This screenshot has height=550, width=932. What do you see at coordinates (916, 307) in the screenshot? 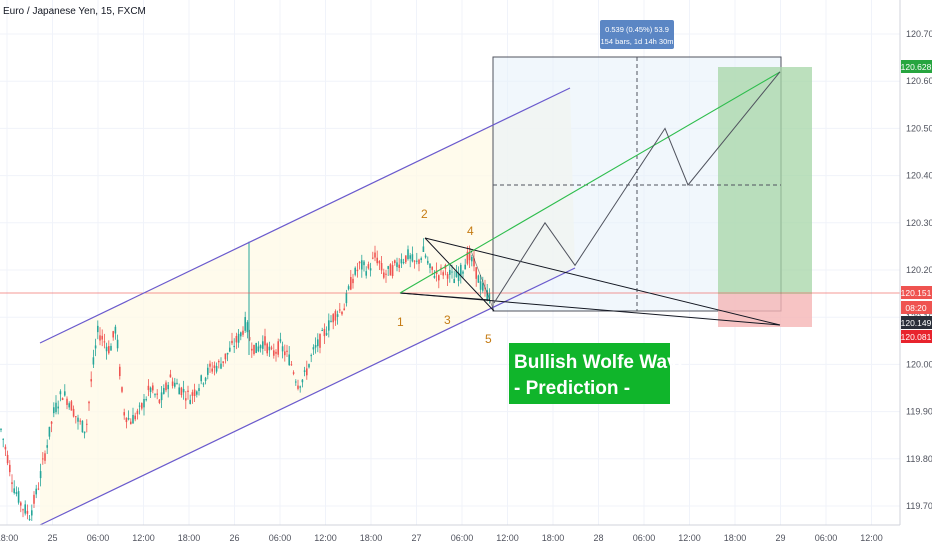
I see `countdown-badge` at bounding box center [916, 307].